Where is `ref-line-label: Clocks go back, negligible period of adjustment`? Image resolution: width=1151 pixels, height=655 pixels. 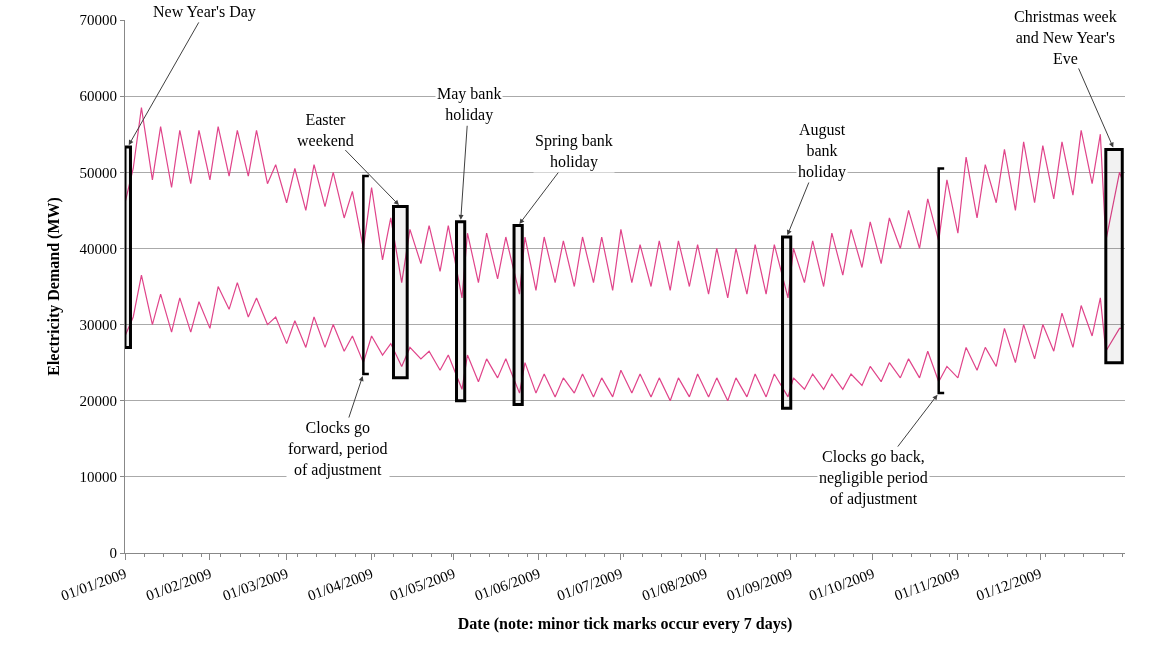 ref-line-label: Clocks go back, negligible period of adjustment is located at coordinates (873, 478).